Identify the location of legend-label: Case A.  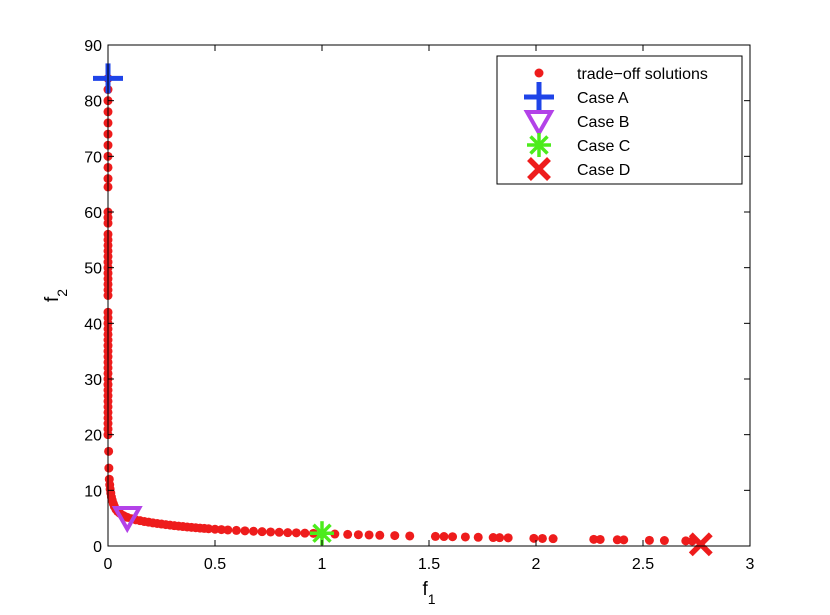
(603, 98).